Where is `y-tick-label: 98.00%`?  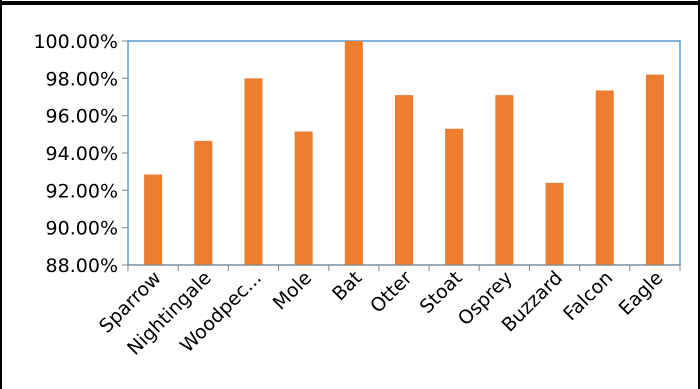
y-tick-label: 98.00% is located at coordinates (82, 79).